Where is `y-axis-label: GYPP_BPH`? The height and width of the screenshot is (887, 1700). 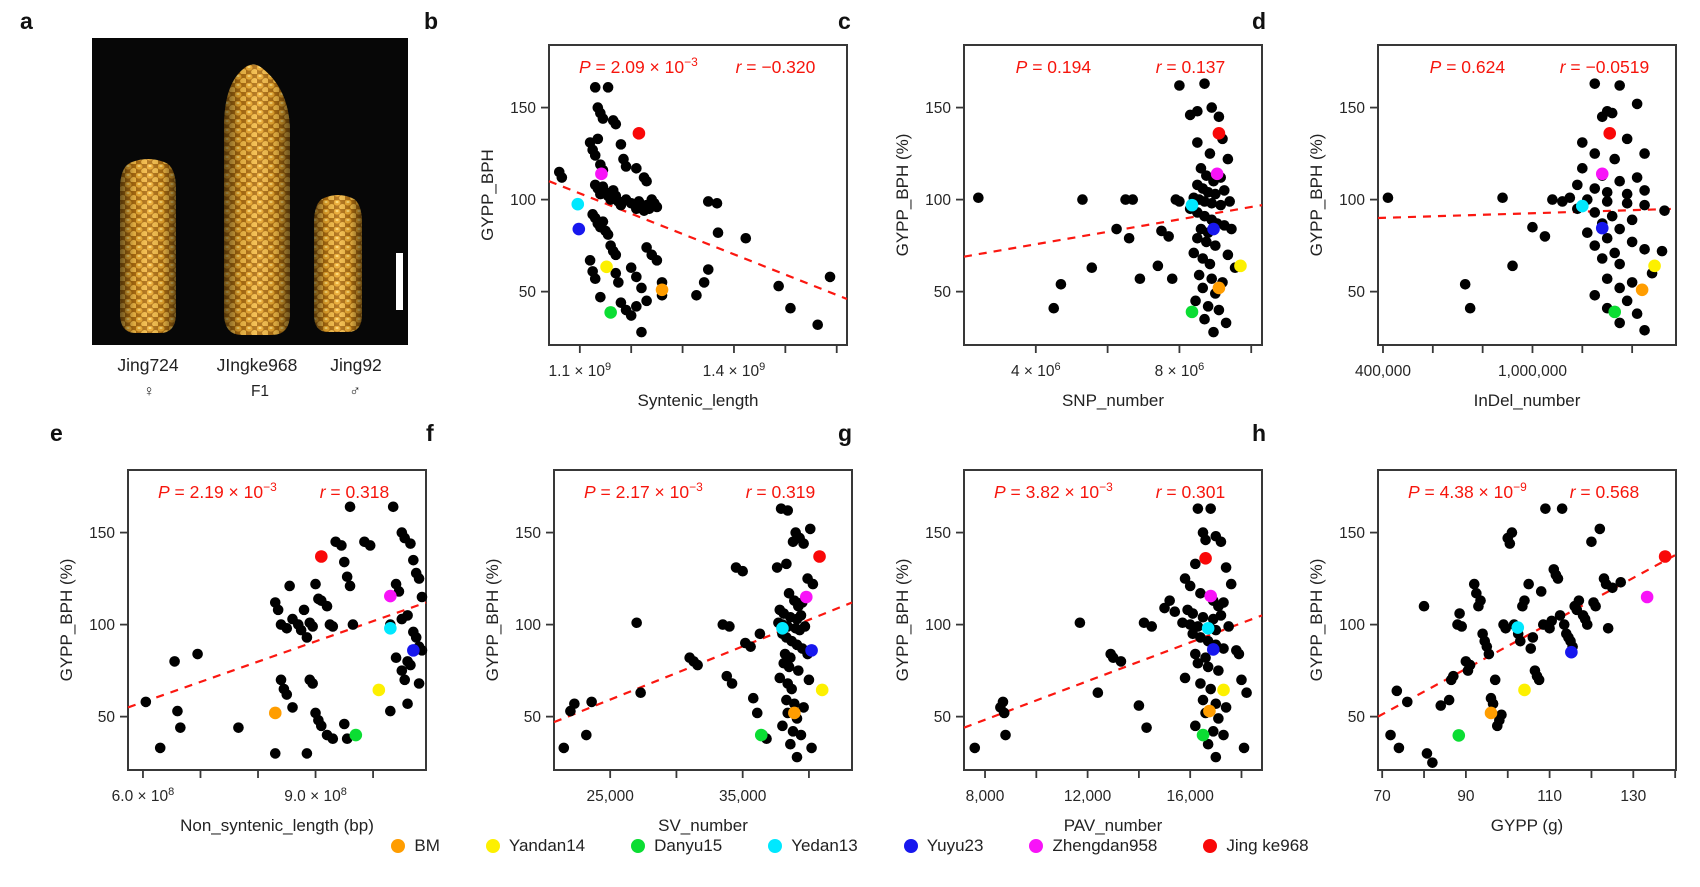
y-axis-label: GYPP_BPH is located at coordinates (487, 195).